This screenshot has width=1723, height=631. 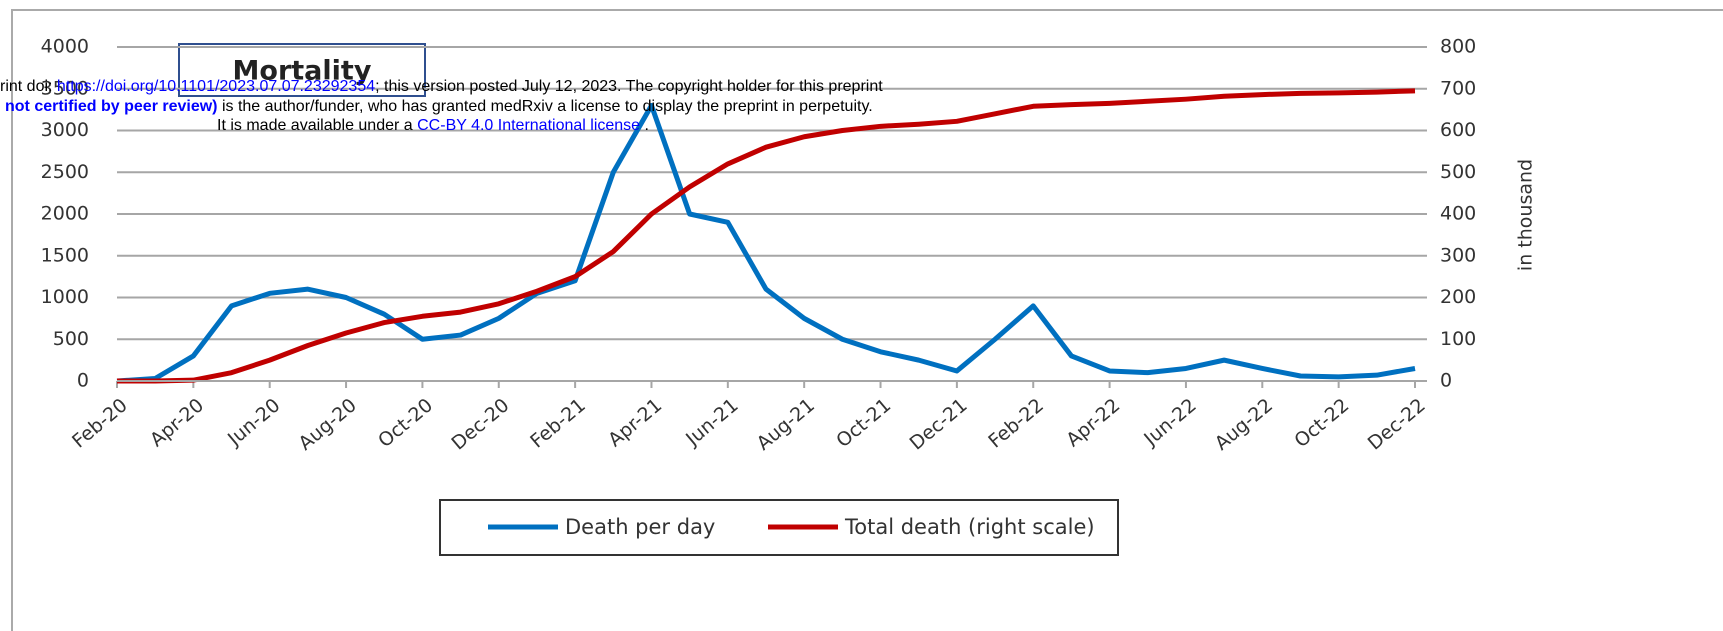 I want to click on x-tick-label: Aug-20, so click(x=327, y=424).